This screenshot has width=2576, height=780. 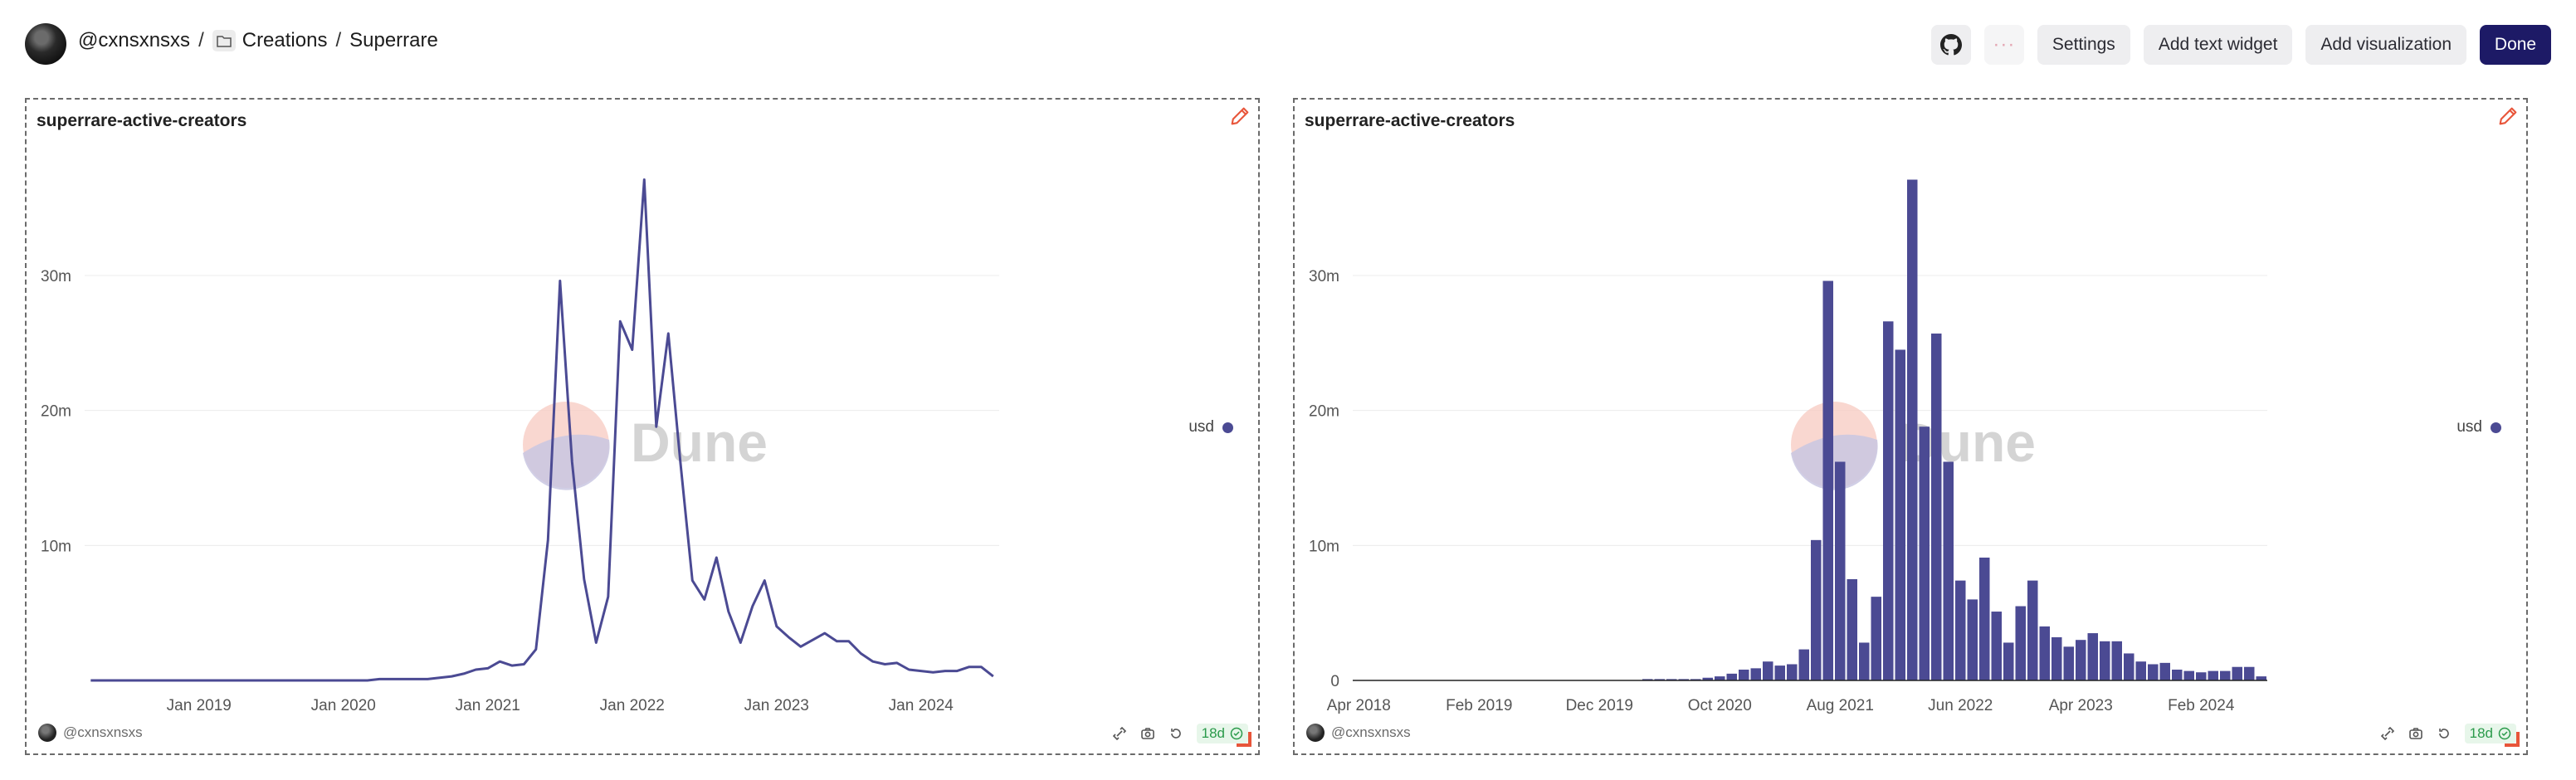 I want to click on watermark-text: Dune, so click(x=700, y=442).